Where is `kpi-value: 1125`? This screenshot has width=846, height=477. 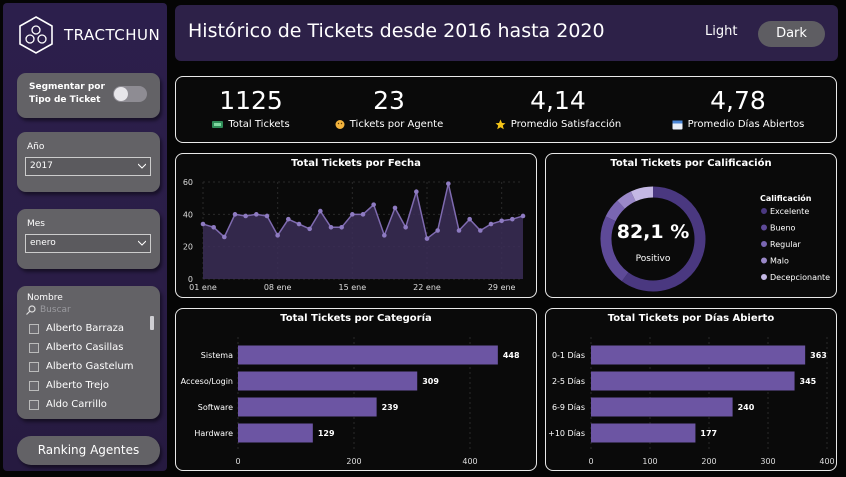 kpi-value: 1125 is located at coordinates (251, 100).